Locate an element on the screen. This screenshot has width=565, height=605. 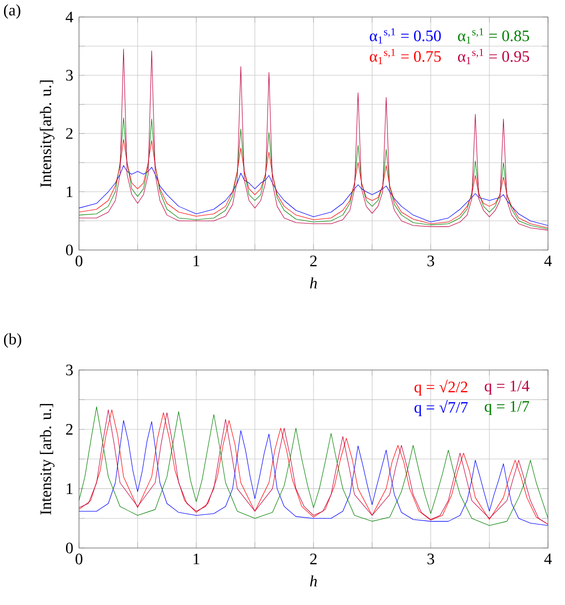
text: q = 1/7 is located at coordinates (507, 408).